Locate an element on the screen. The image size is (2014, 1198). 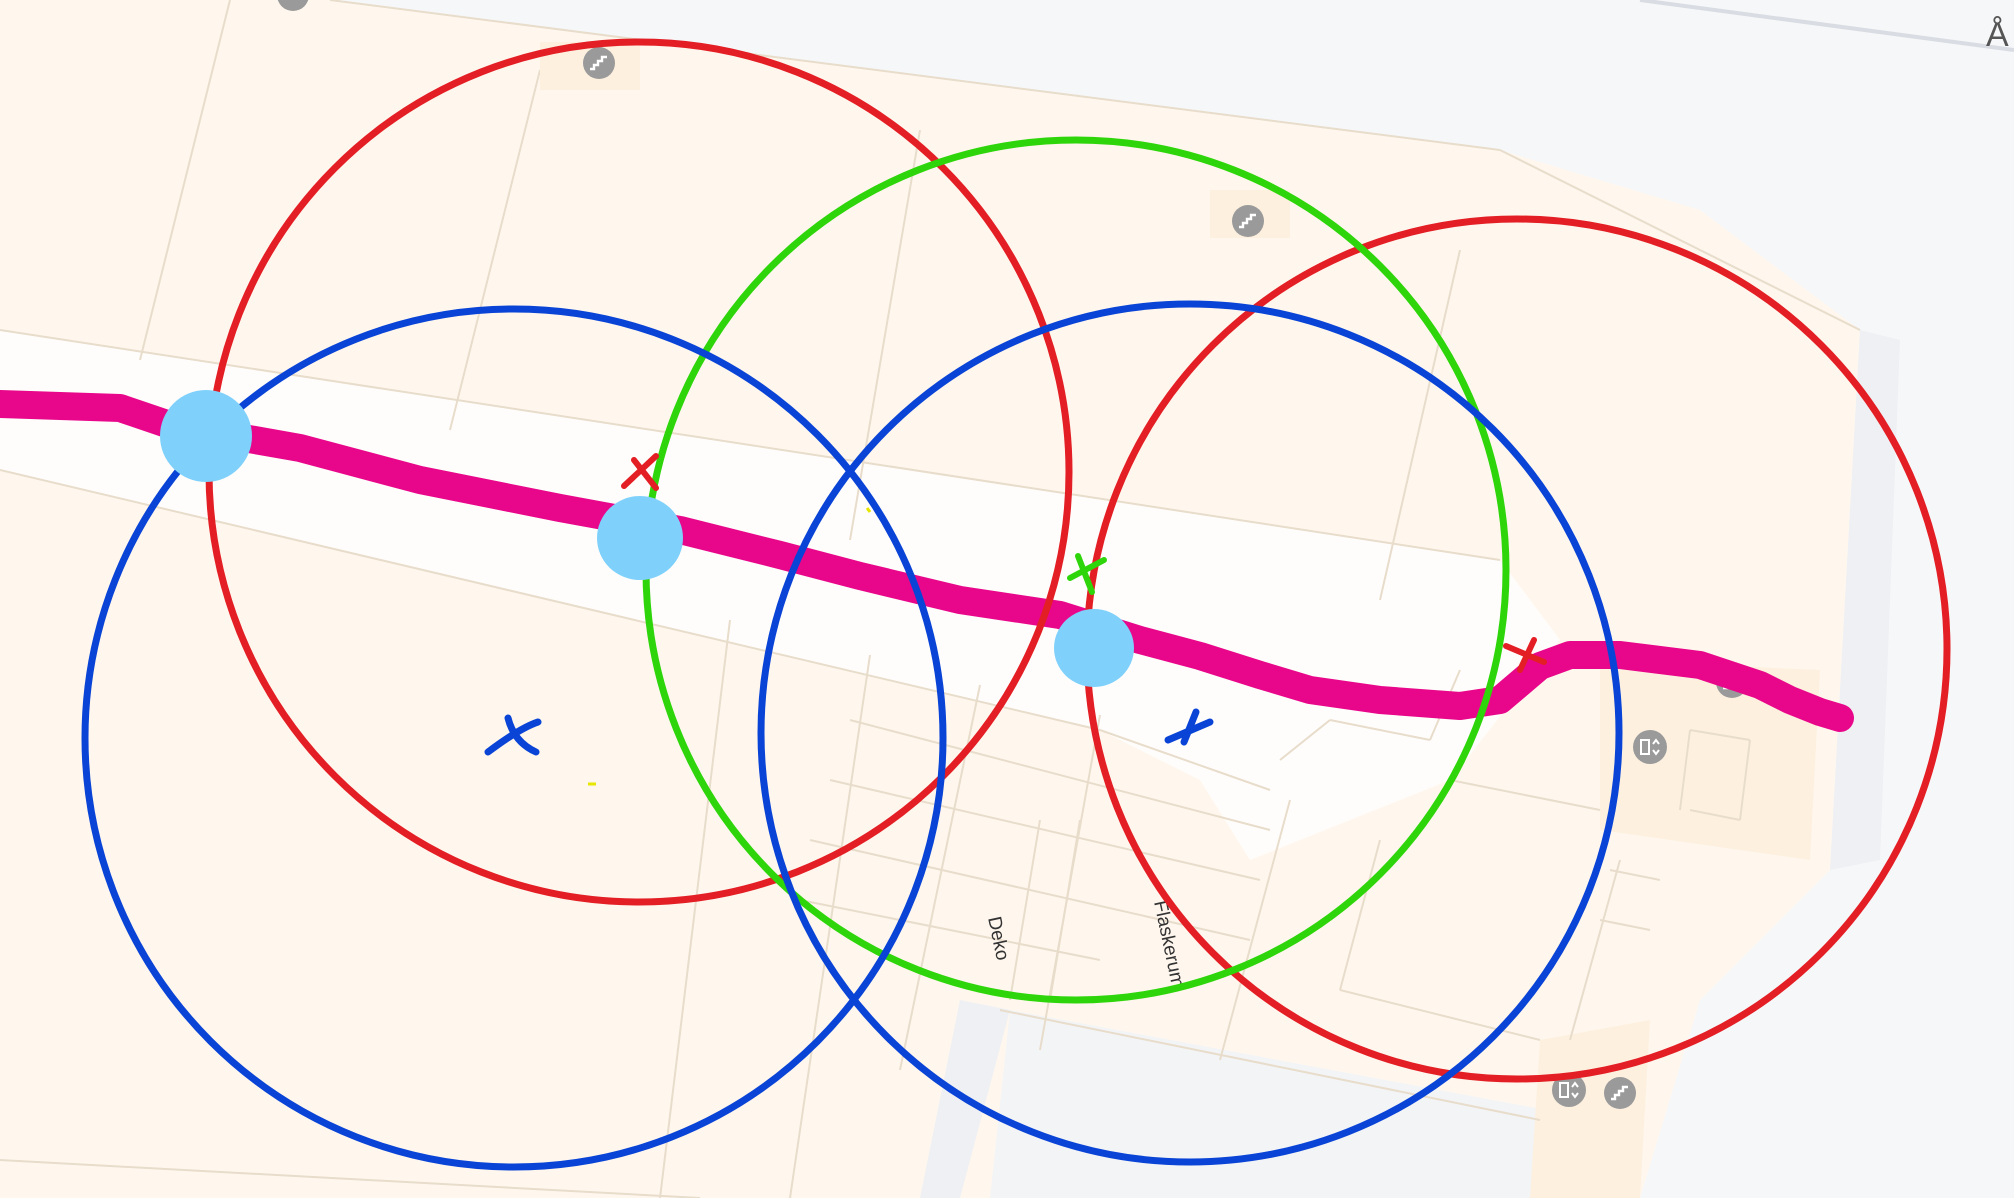
elevator-icon-bottom is located at coordinates (1569, 1090).